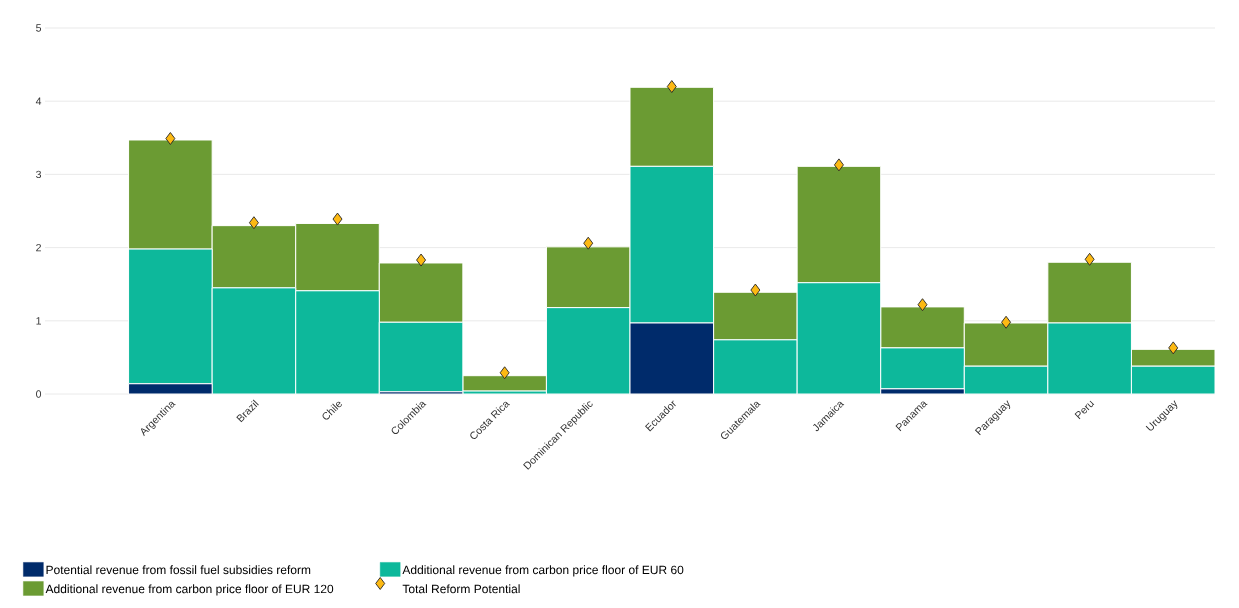 This screenshot has width=1239, height=608. Describe the element at coordinates (39, 394) in the screenshot. I see `y-tick-label: 0` at that location.